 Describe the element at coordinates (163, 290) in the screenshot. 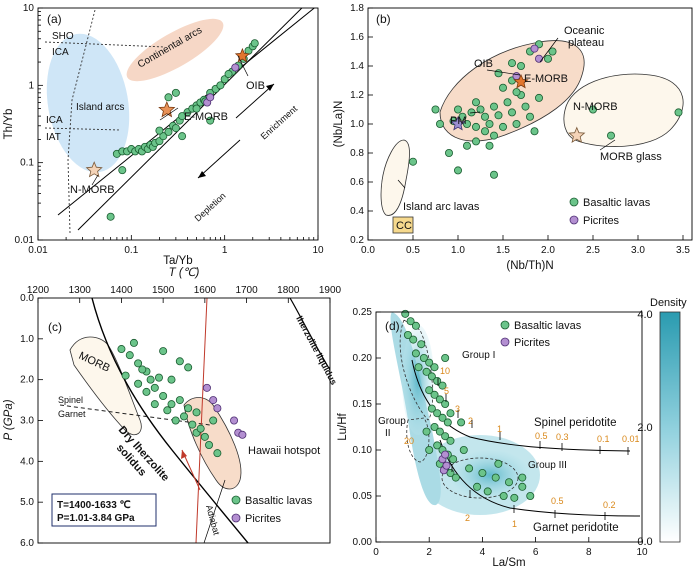

I see `panel-c-xtick: 1500` at that location.